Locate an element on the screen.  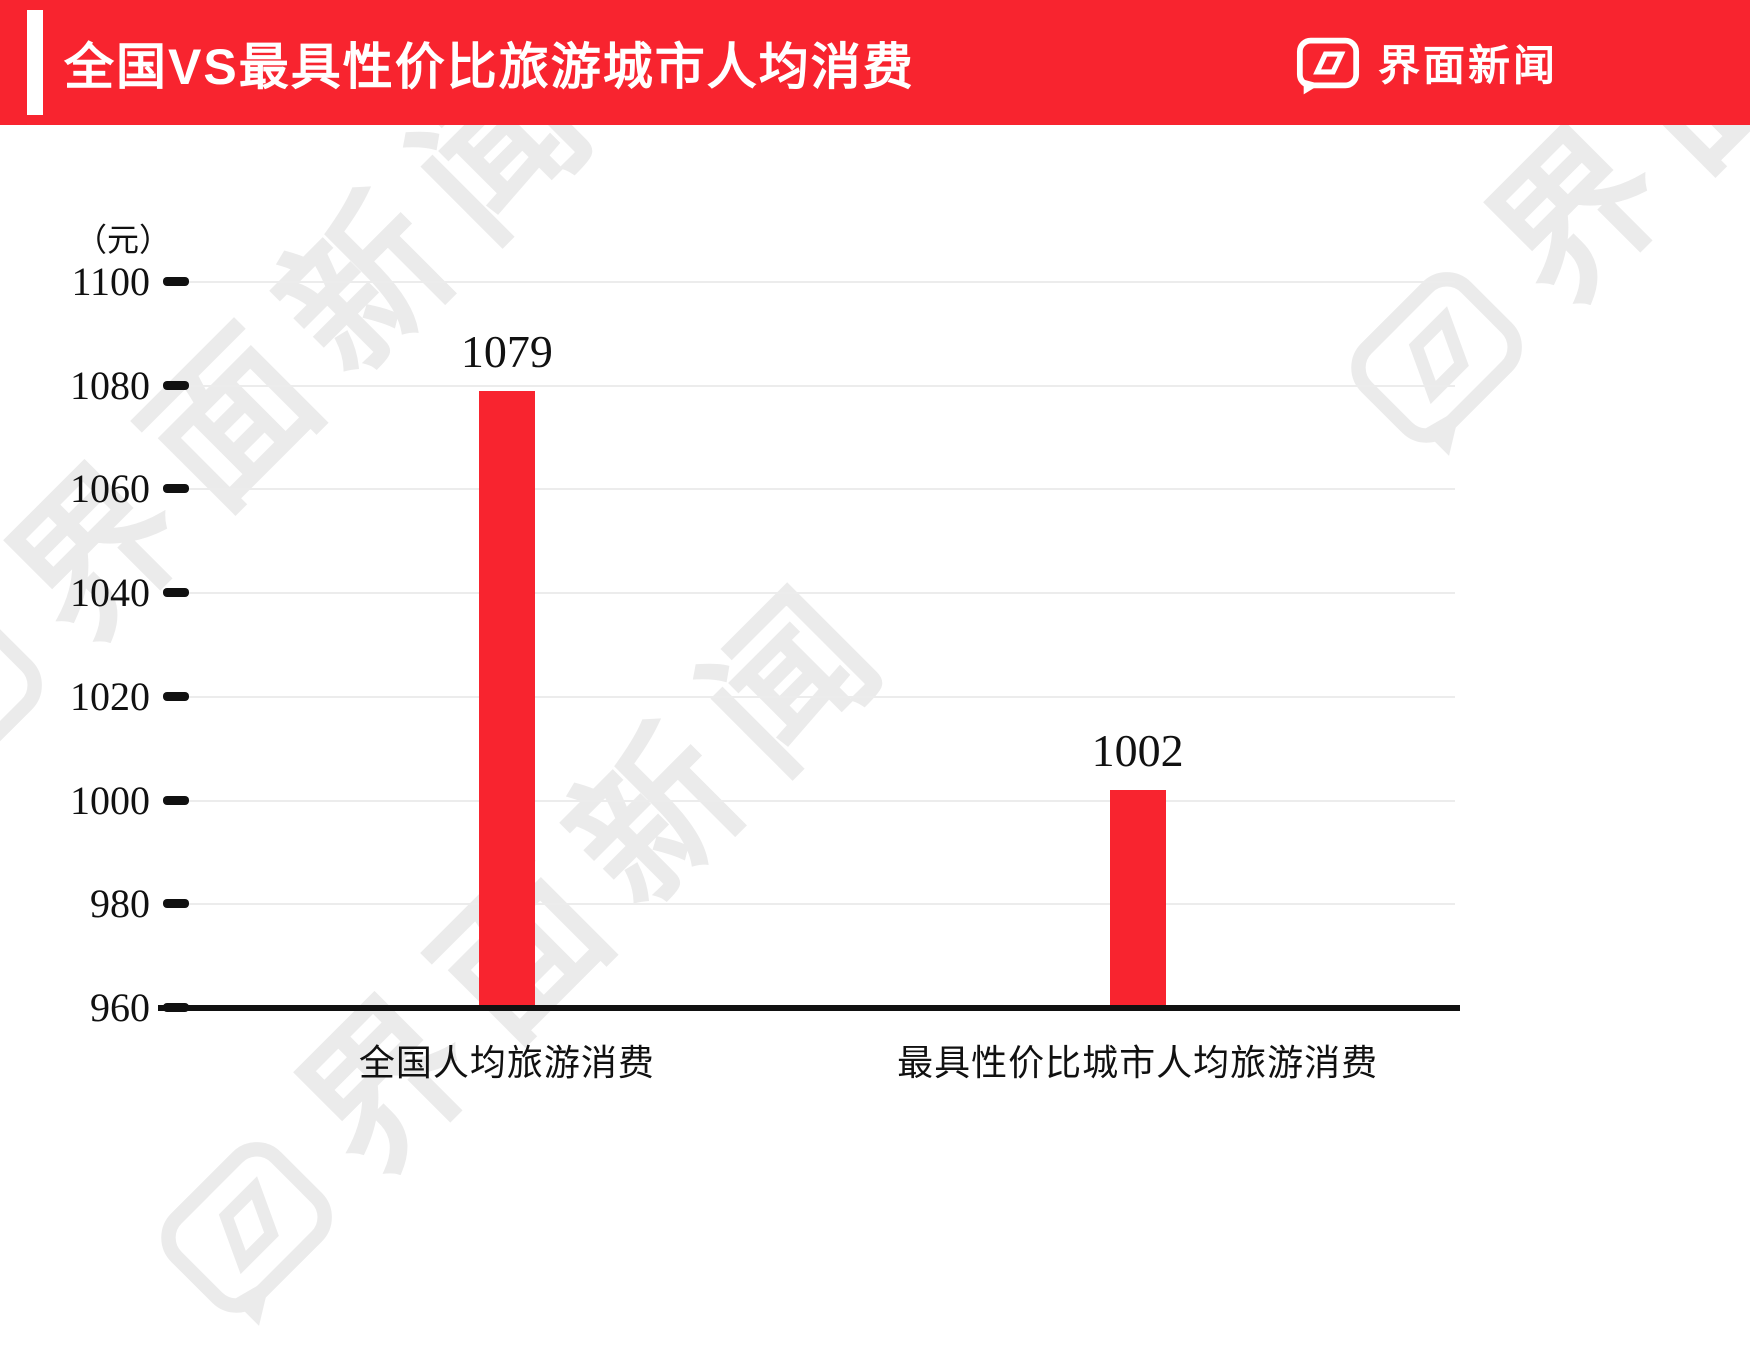
page-title: 全国VS最具性价比旅游城市人均消费 is located at coordinates (489, 66).